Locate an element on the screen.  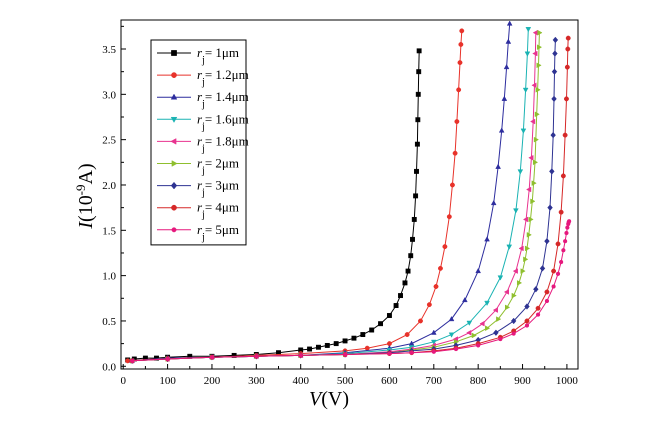
y-tick-label: 0.5 is located at coordinates (109, 322).